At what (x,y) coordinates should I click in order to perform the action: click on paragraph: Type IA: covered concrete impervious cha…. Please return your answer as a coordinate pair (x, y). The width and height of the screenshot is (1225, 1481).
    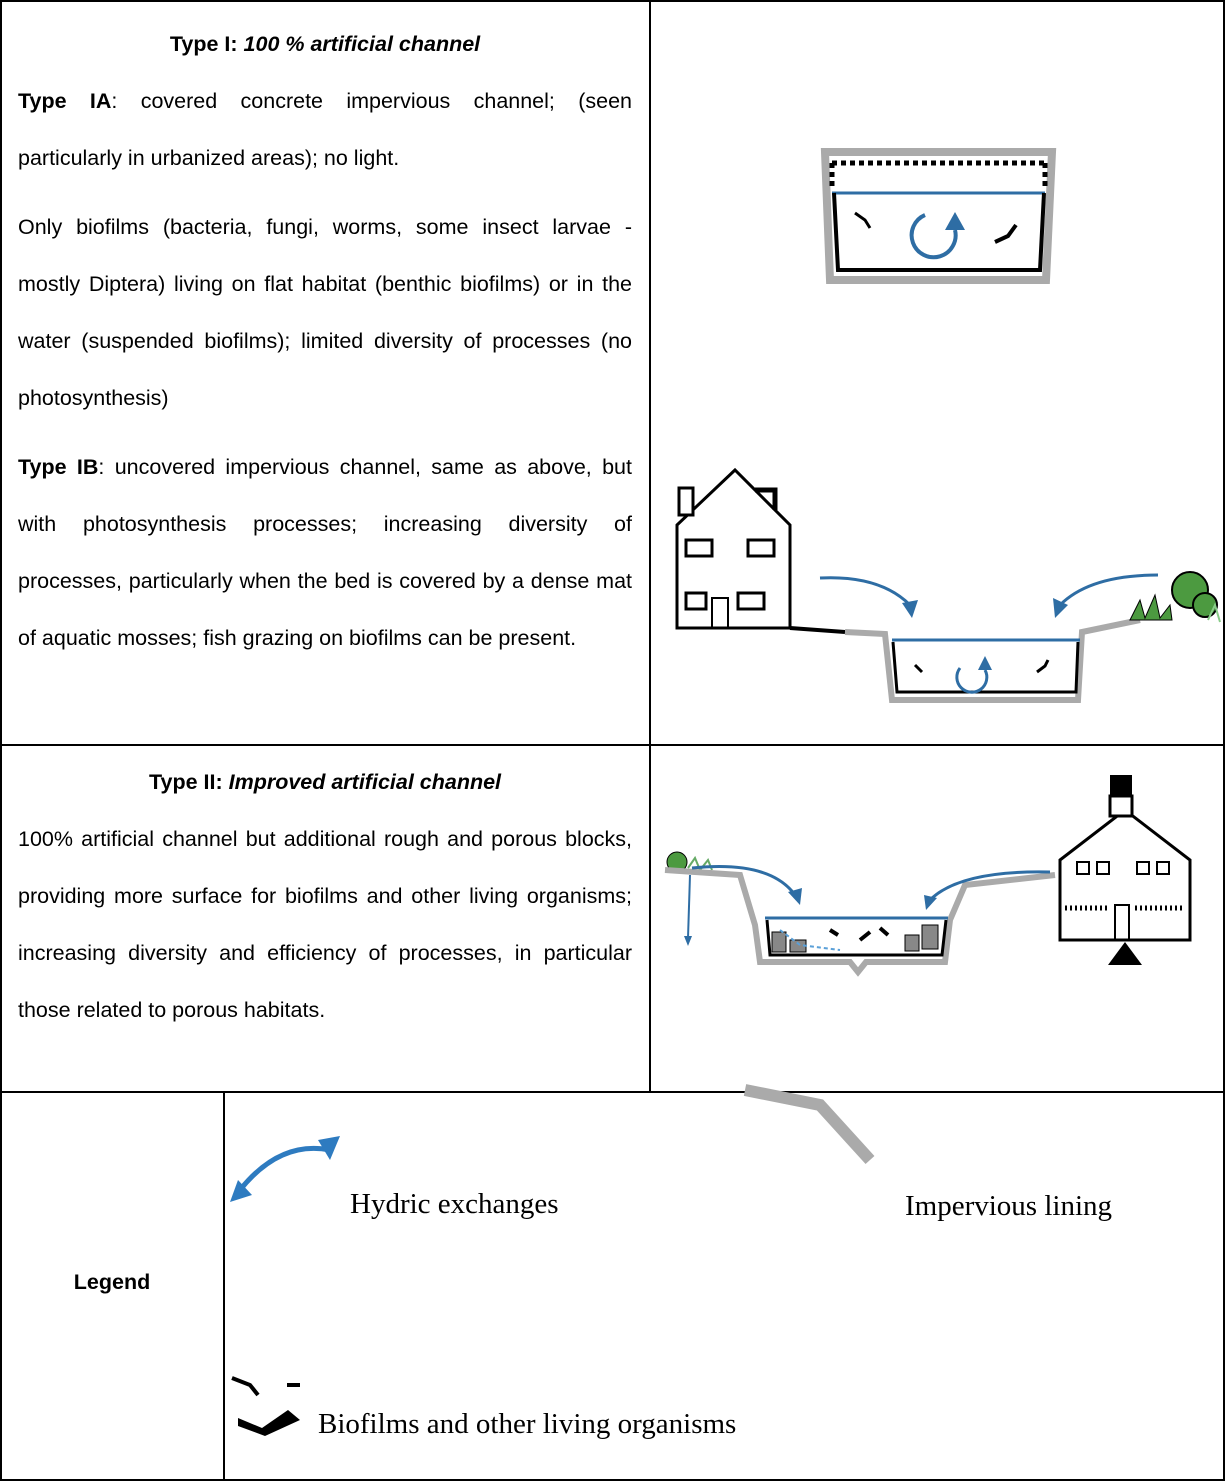
    Looking at the image, I should click on (325, 130).